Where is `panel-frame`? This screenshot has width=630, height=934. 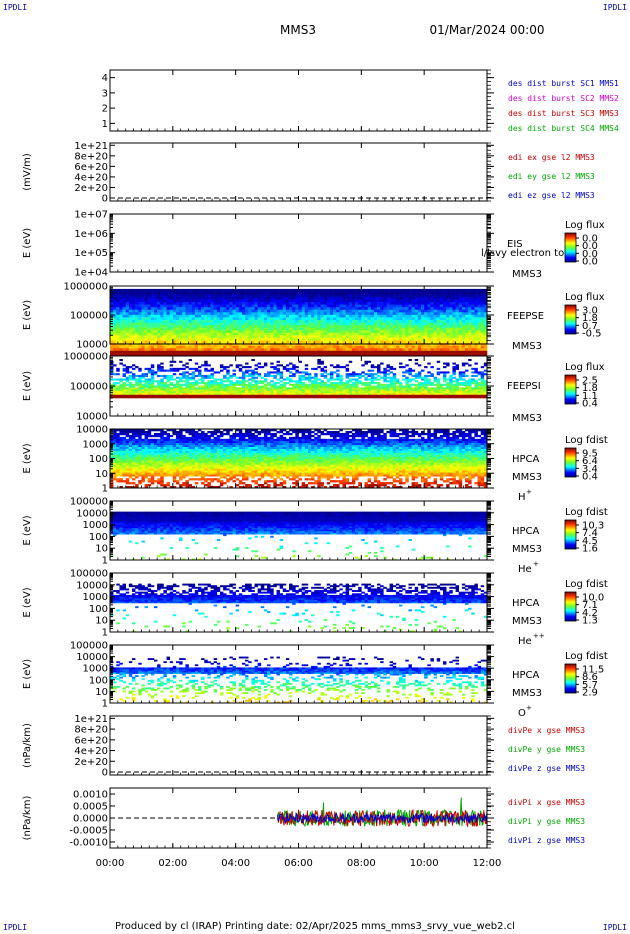
panel-frame is located at coordinates (298, 243).